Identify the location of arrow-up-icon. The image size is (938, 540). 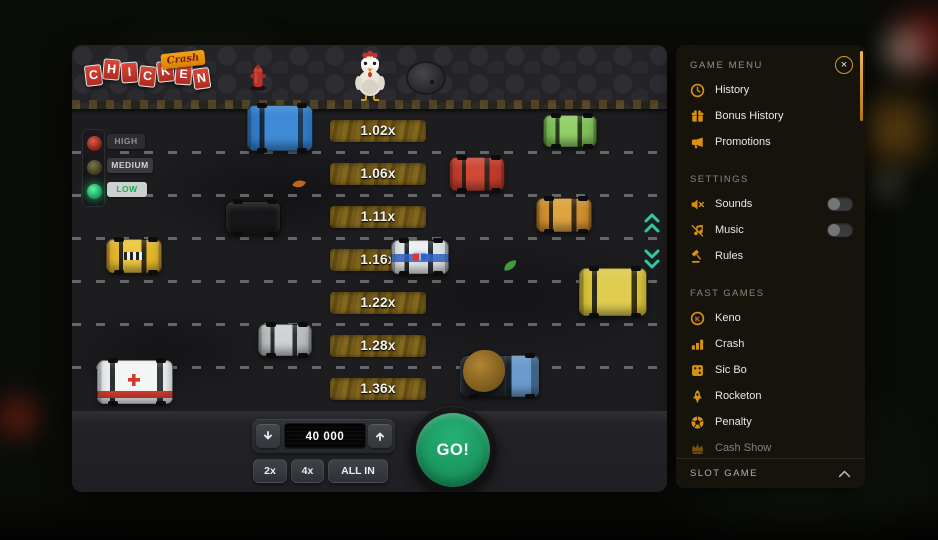
(380, 437).